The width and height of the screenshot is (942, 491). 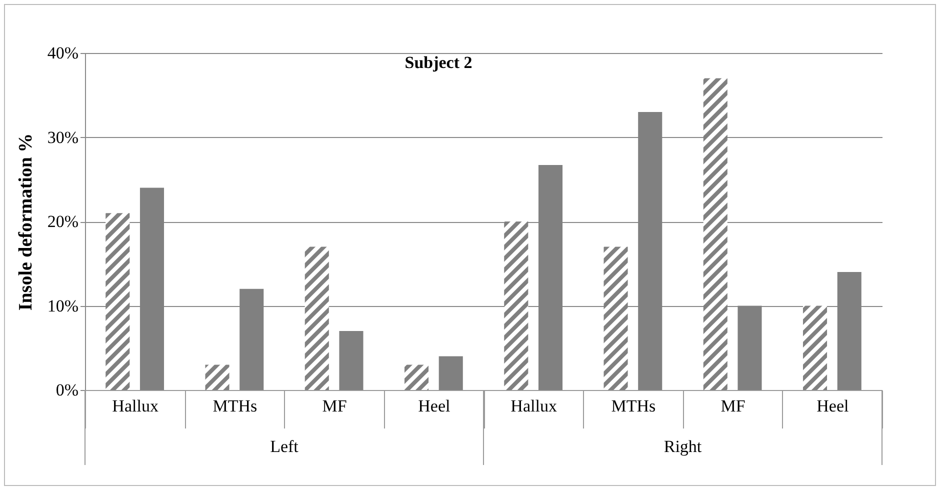 What do you see at coordinates (25, 222) in the screenshot?
I see `y-axis-title: Insole deformation %` at bounding box center [25, 222].